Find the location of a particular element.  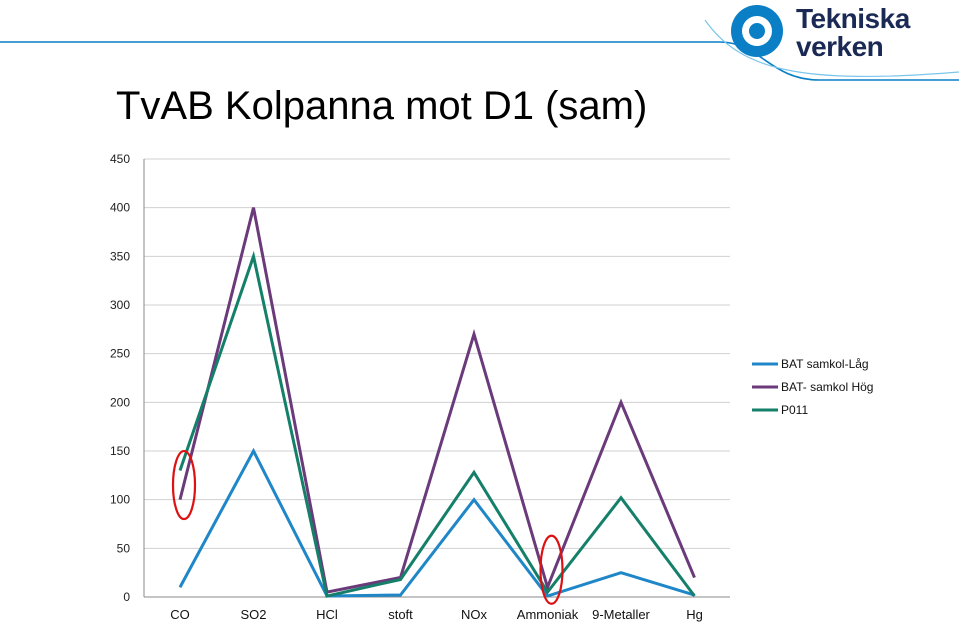

y-tick-label: 150 is located at coordinates (120, 451).